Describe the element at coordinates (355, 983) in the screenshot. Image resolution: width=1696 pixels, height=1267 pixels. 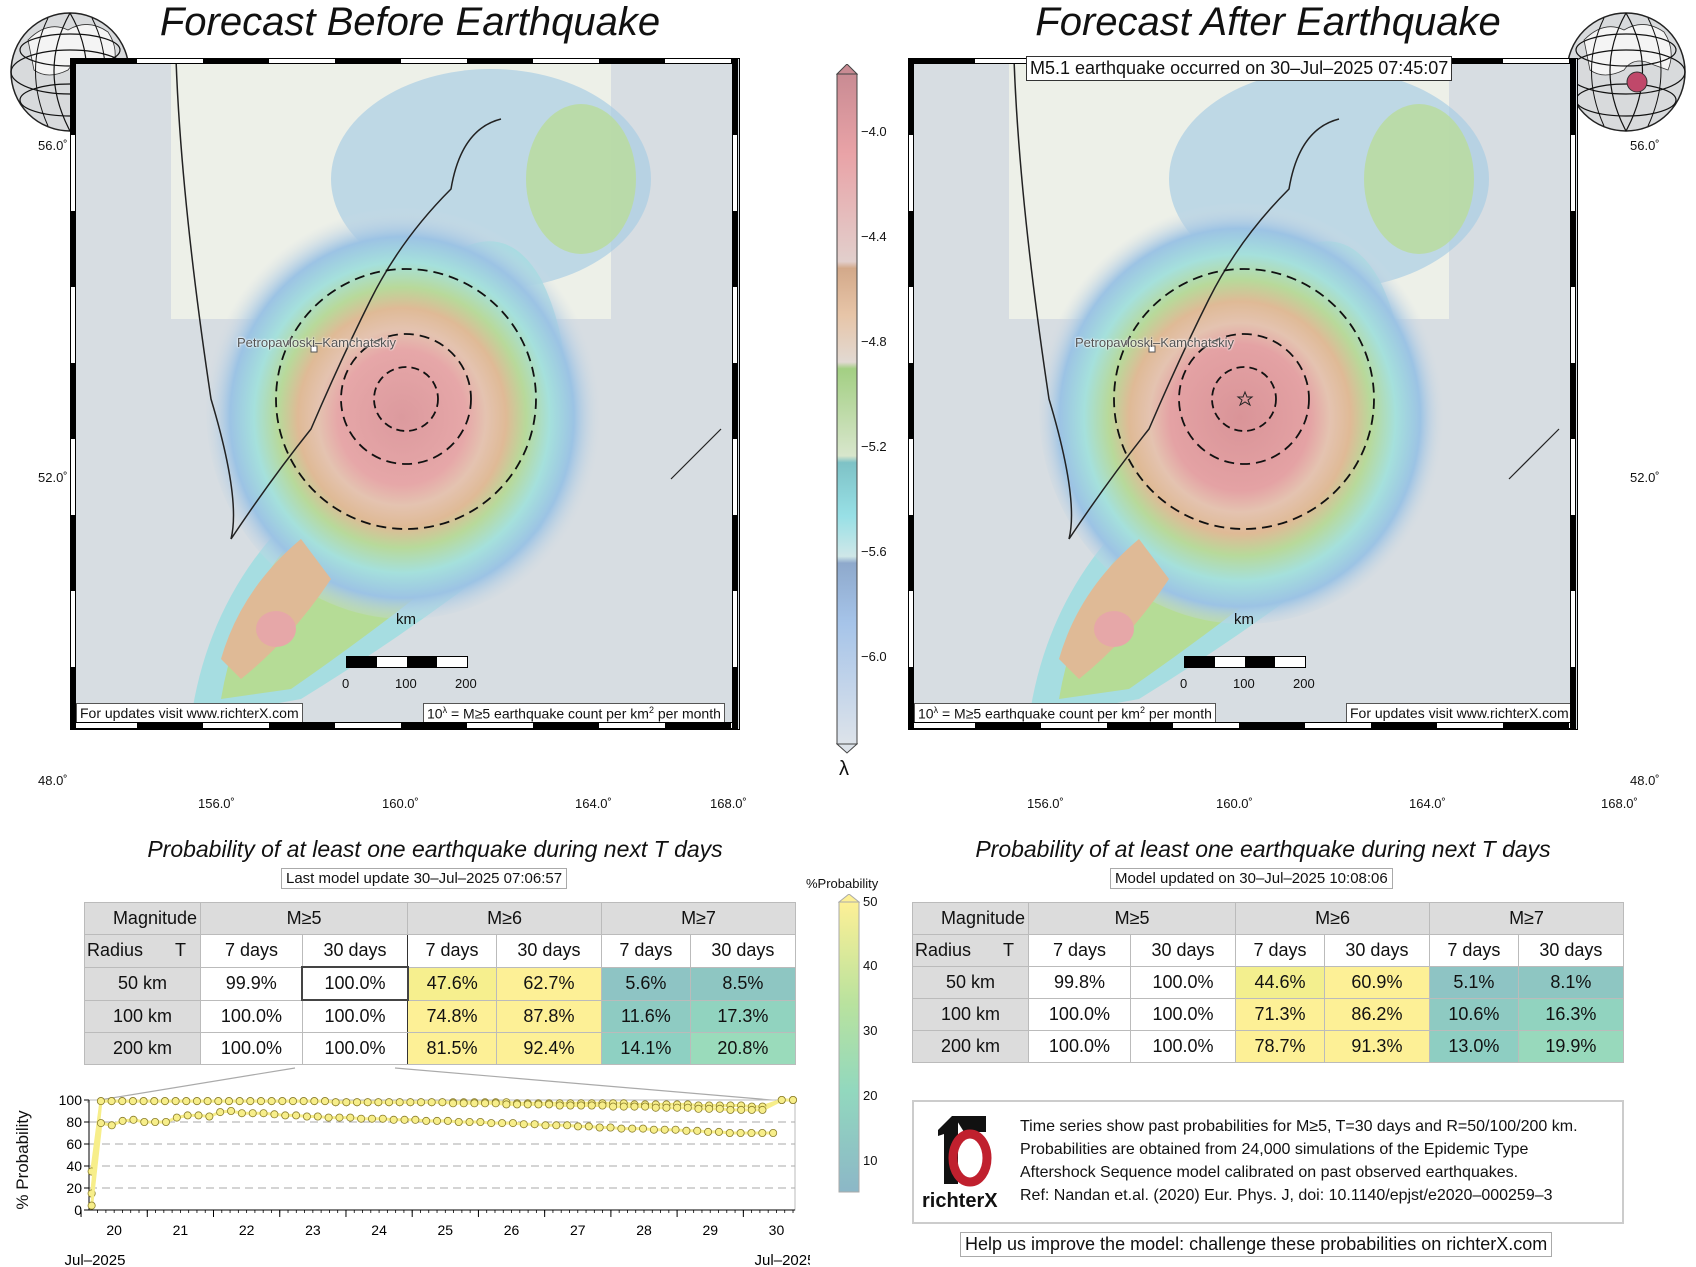
I see `prob-cell: 100.0%` at that location.